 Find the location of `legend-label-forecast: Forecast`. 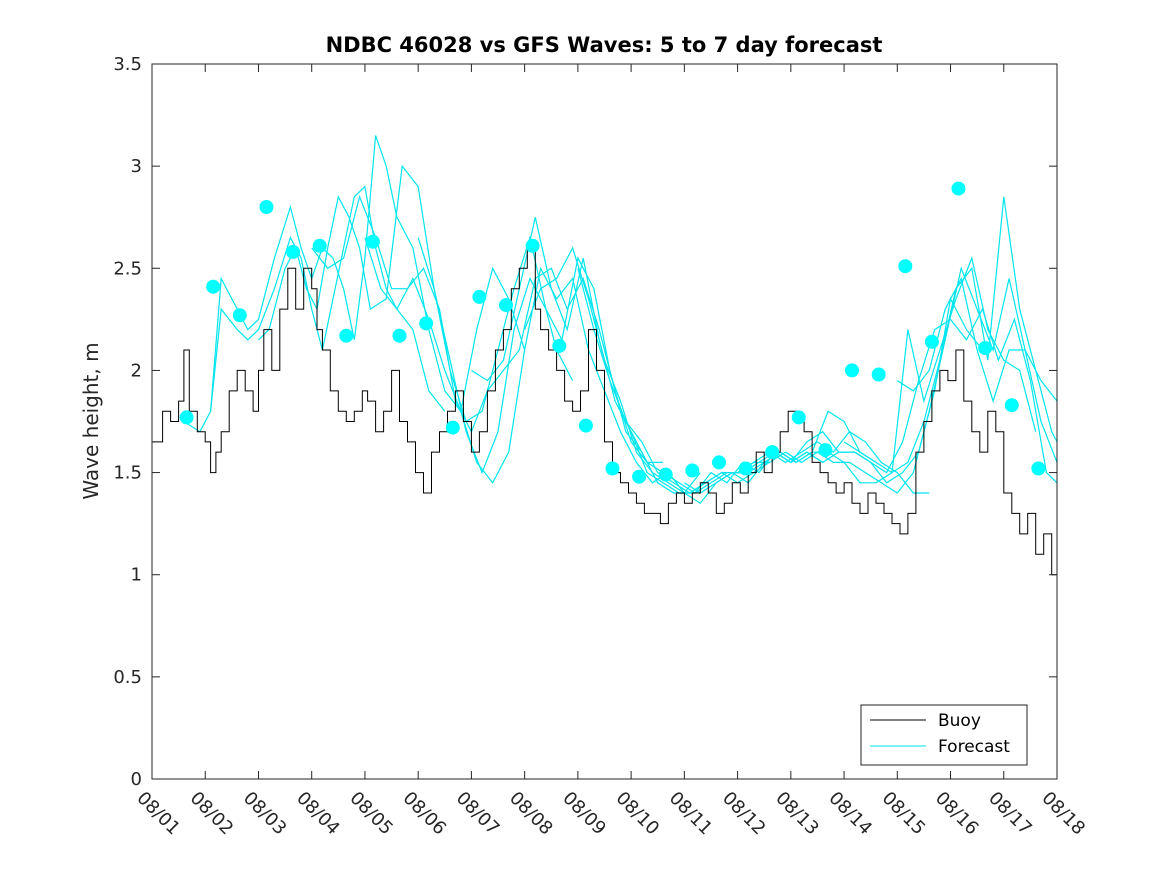

legend-label-forecast: Forecast is located at coordinates (974, 747).